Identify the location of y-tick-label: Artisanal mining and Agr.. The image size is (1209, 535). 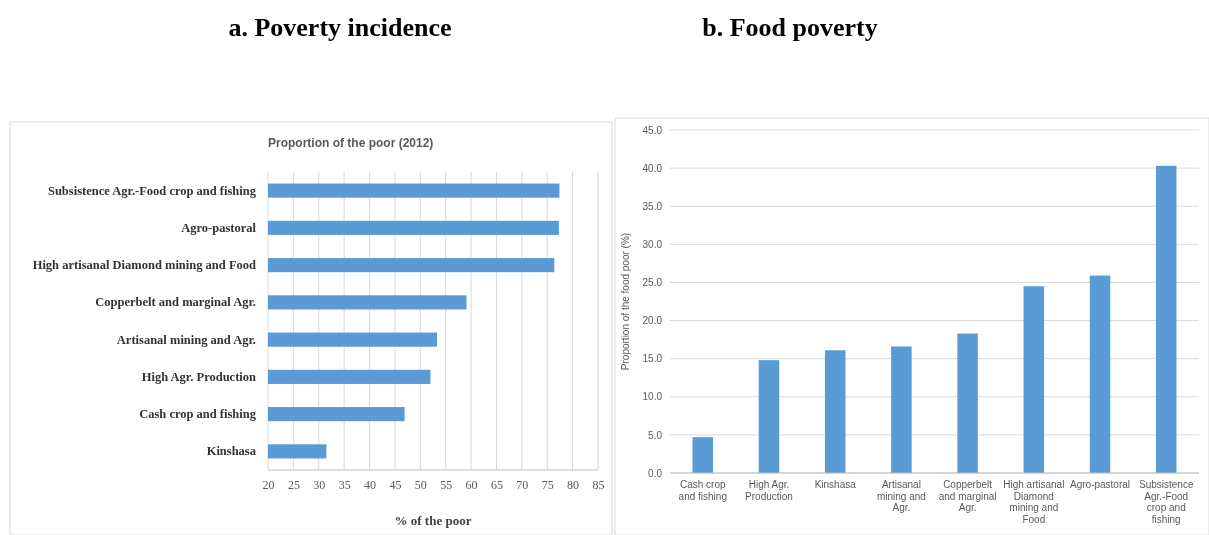
(186, 339).